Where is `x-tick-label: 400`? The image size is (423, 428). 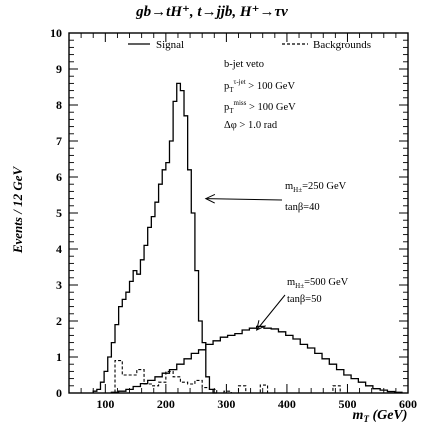
x-tick-label: 400 is located at coordinates (287, 404).